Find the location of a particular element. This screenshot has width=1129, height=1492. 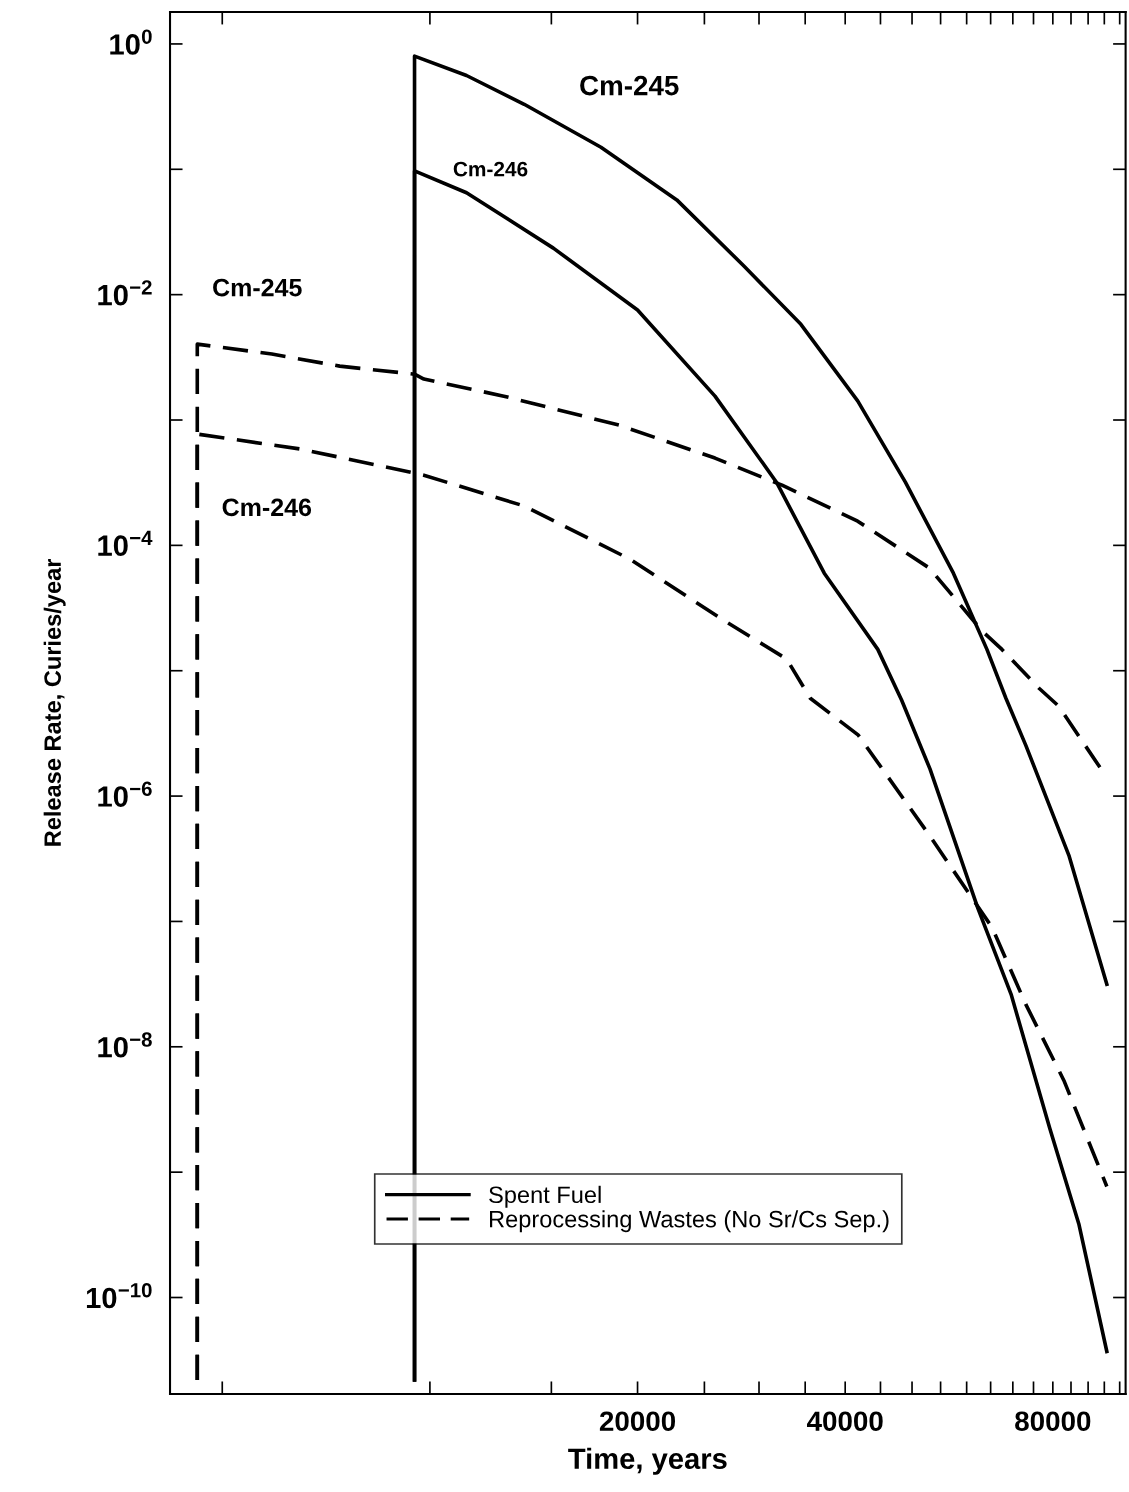

y-tick-label: 10$^{0}$ is located at coordinates (131, 42).